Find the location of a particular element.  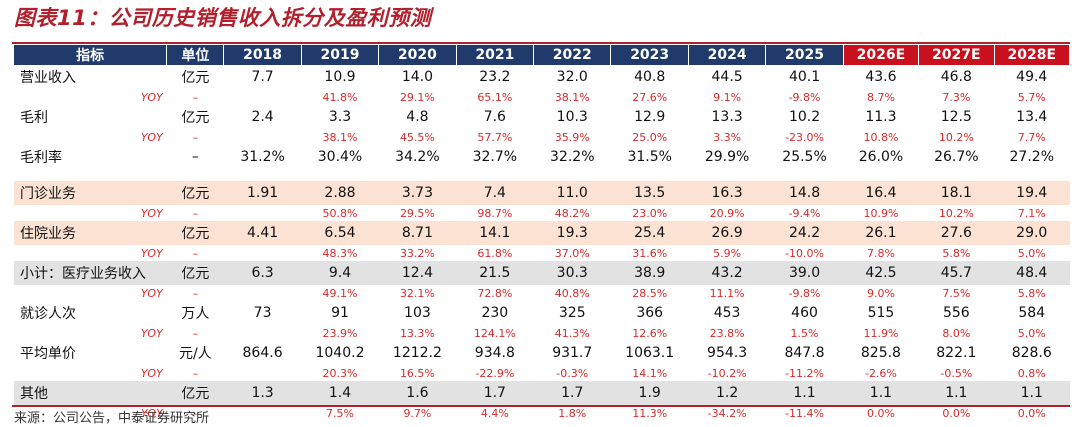

row-label: 营业收入 is located at coordinates (48, 78).